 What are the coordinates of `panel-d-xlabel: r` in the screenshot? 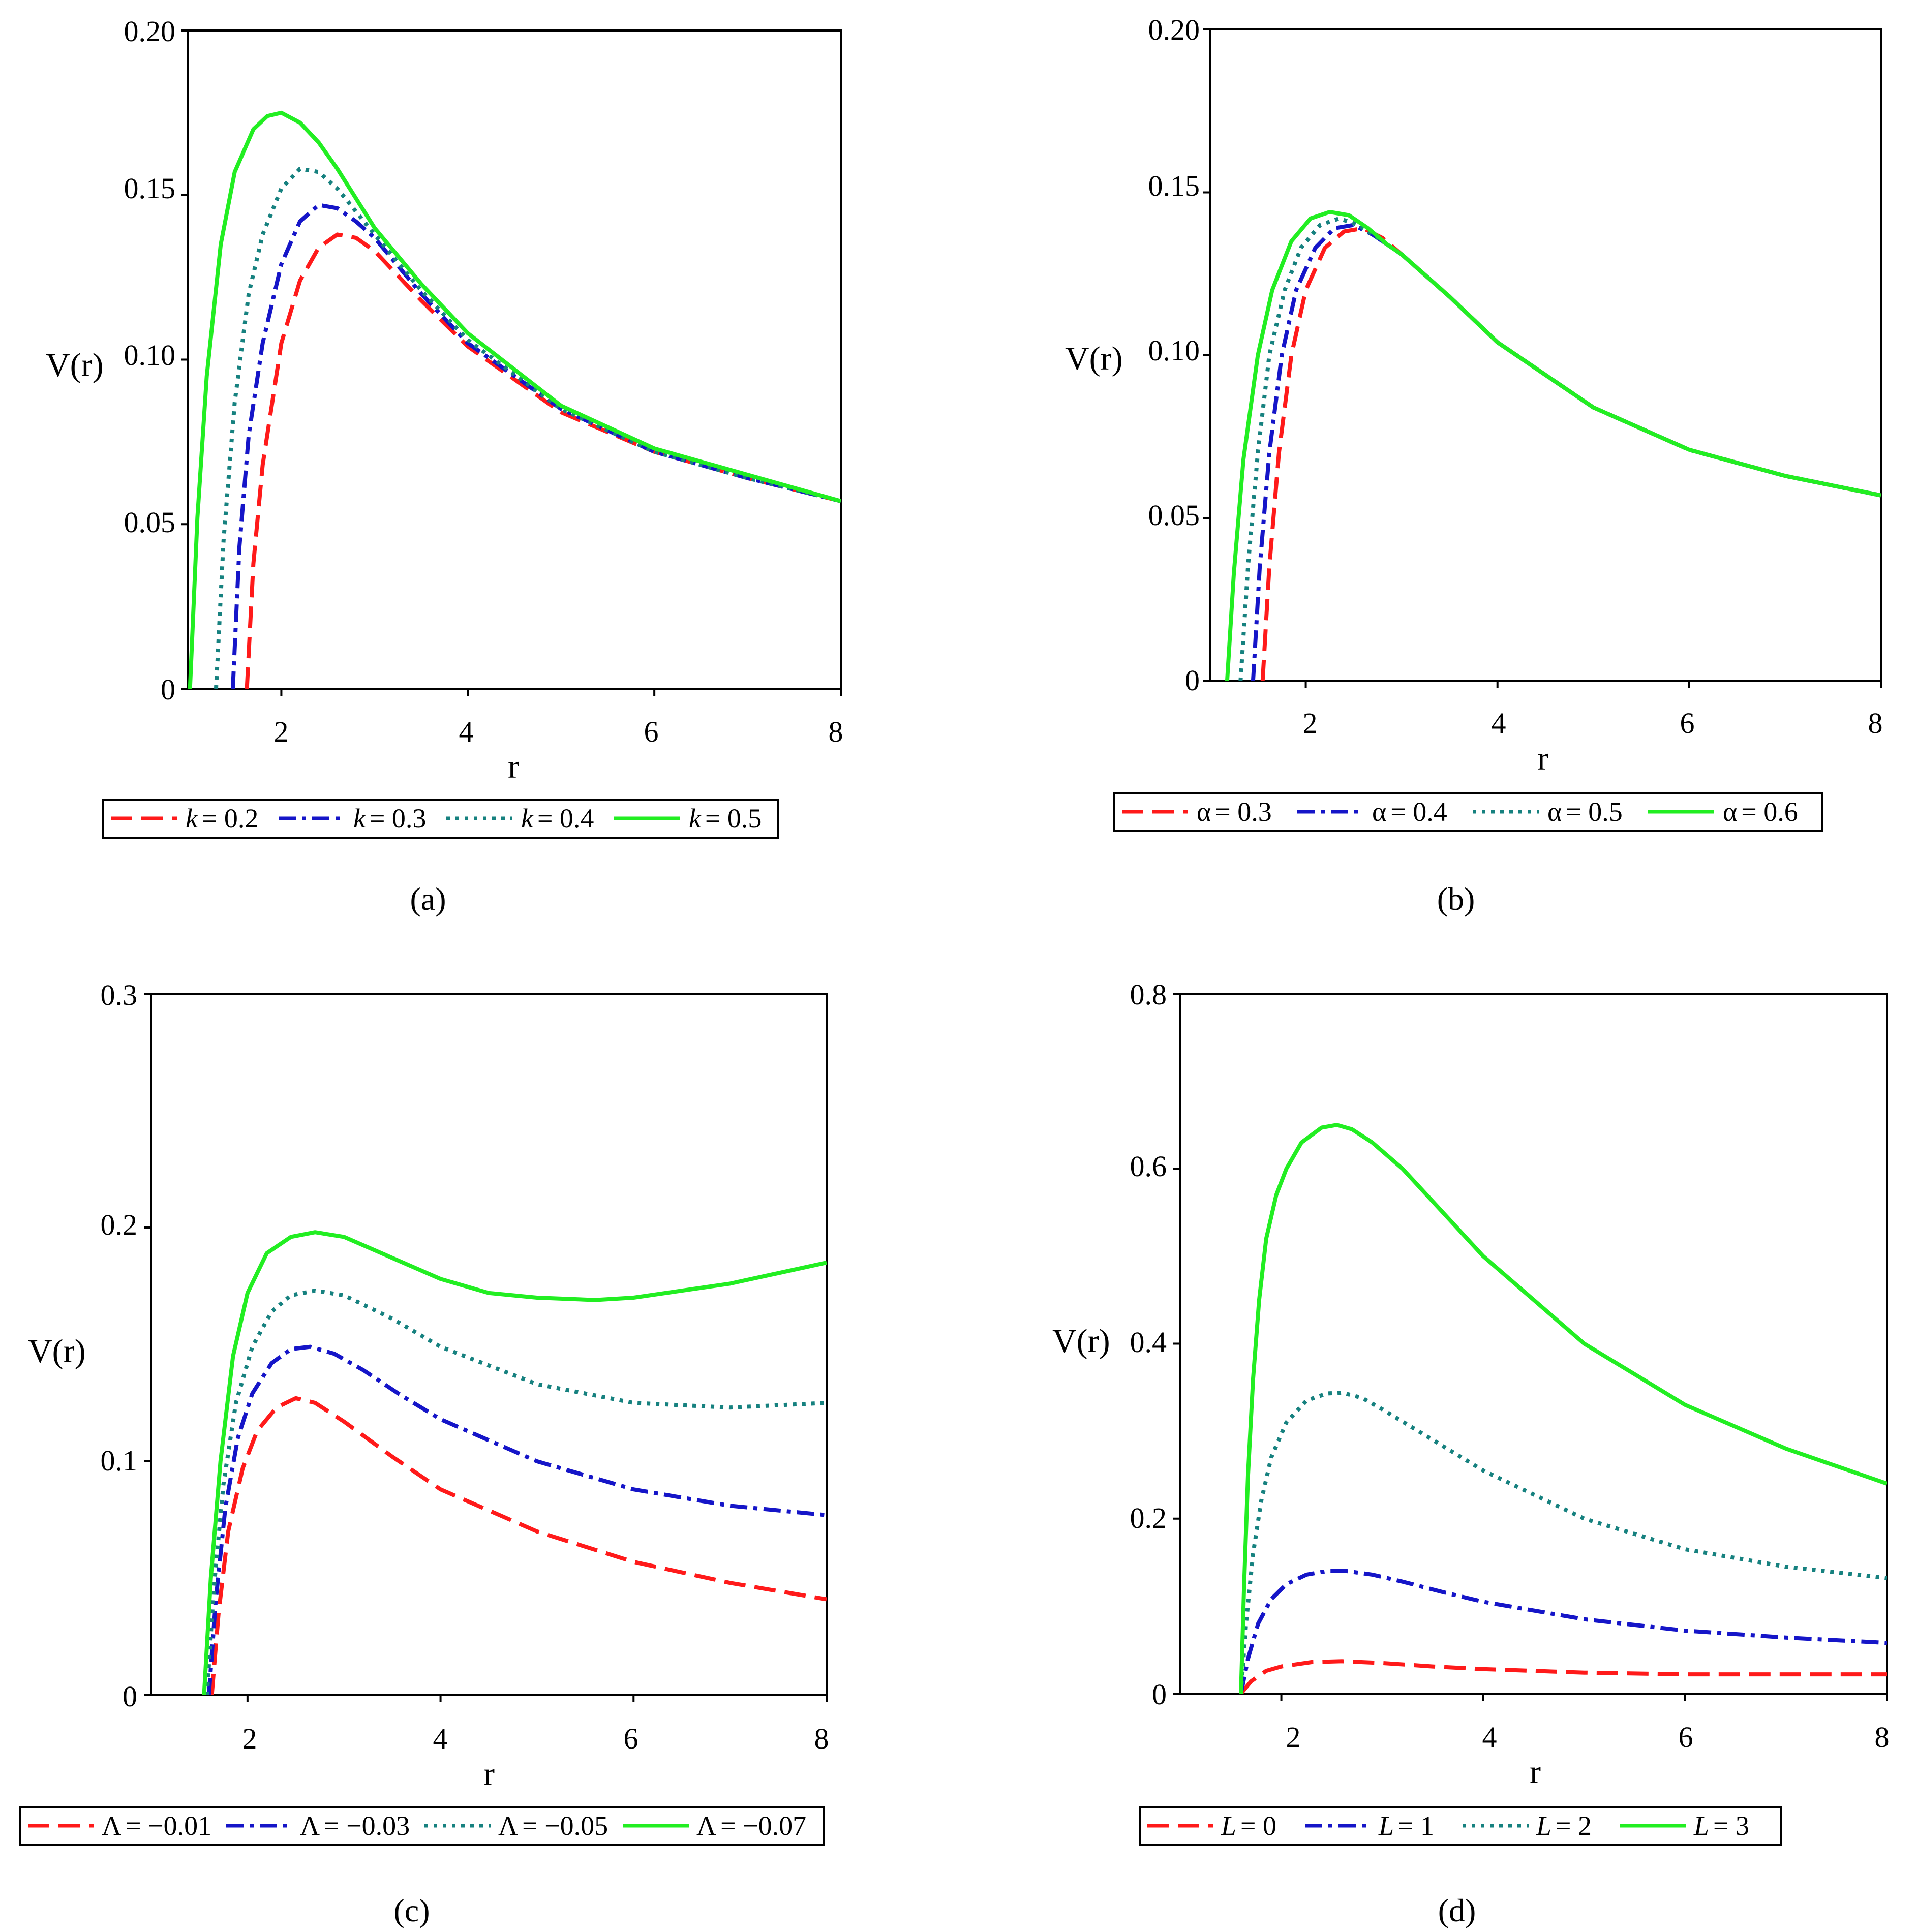 It's located at (1535, 1773).